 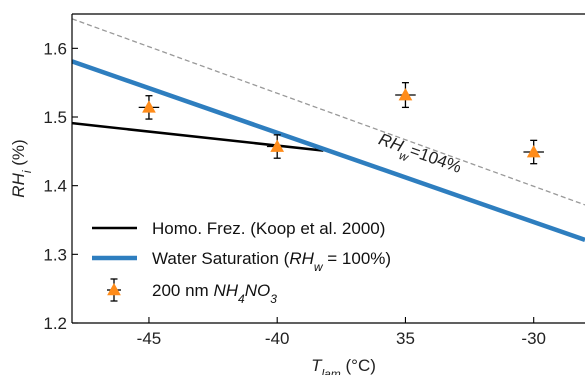 I want to click on y-tick-label: 1.3, so click(x=55, y=254).